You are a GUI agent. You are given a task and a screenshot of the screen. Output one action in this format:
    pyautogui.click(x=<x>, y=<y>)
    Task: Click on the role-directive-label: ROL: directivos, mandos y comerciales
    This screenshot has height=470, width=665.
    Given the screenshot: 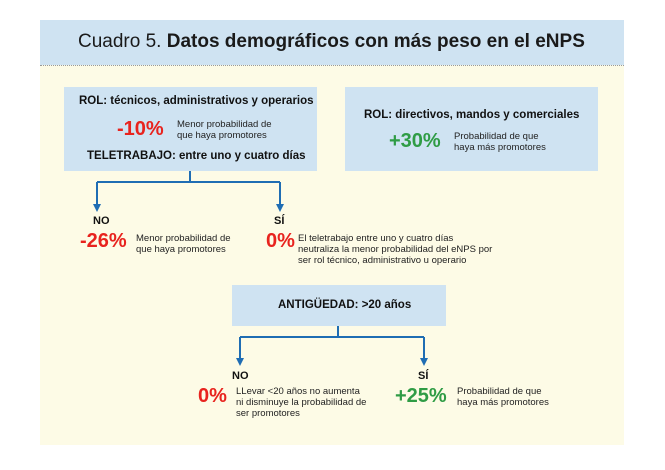 What is the action you would take?
    pyautogui.click(x=472, y=115)
    